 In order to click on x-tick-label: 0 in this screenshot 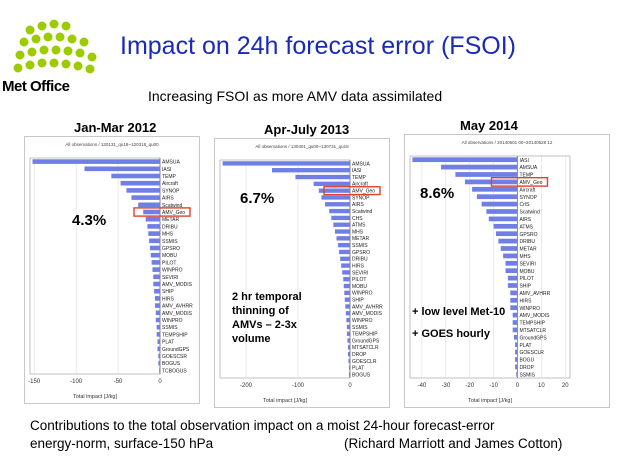, I will do `click(160, 382)`.